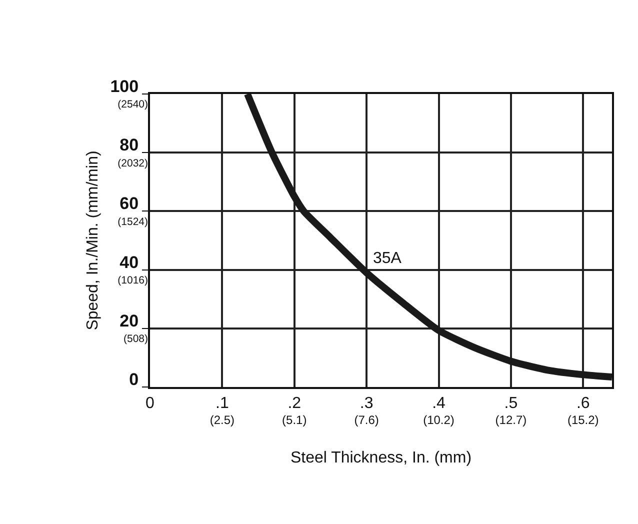 The image size is (638, 524). I want to click on y2-tick-label: (1524), so click(133, 222).